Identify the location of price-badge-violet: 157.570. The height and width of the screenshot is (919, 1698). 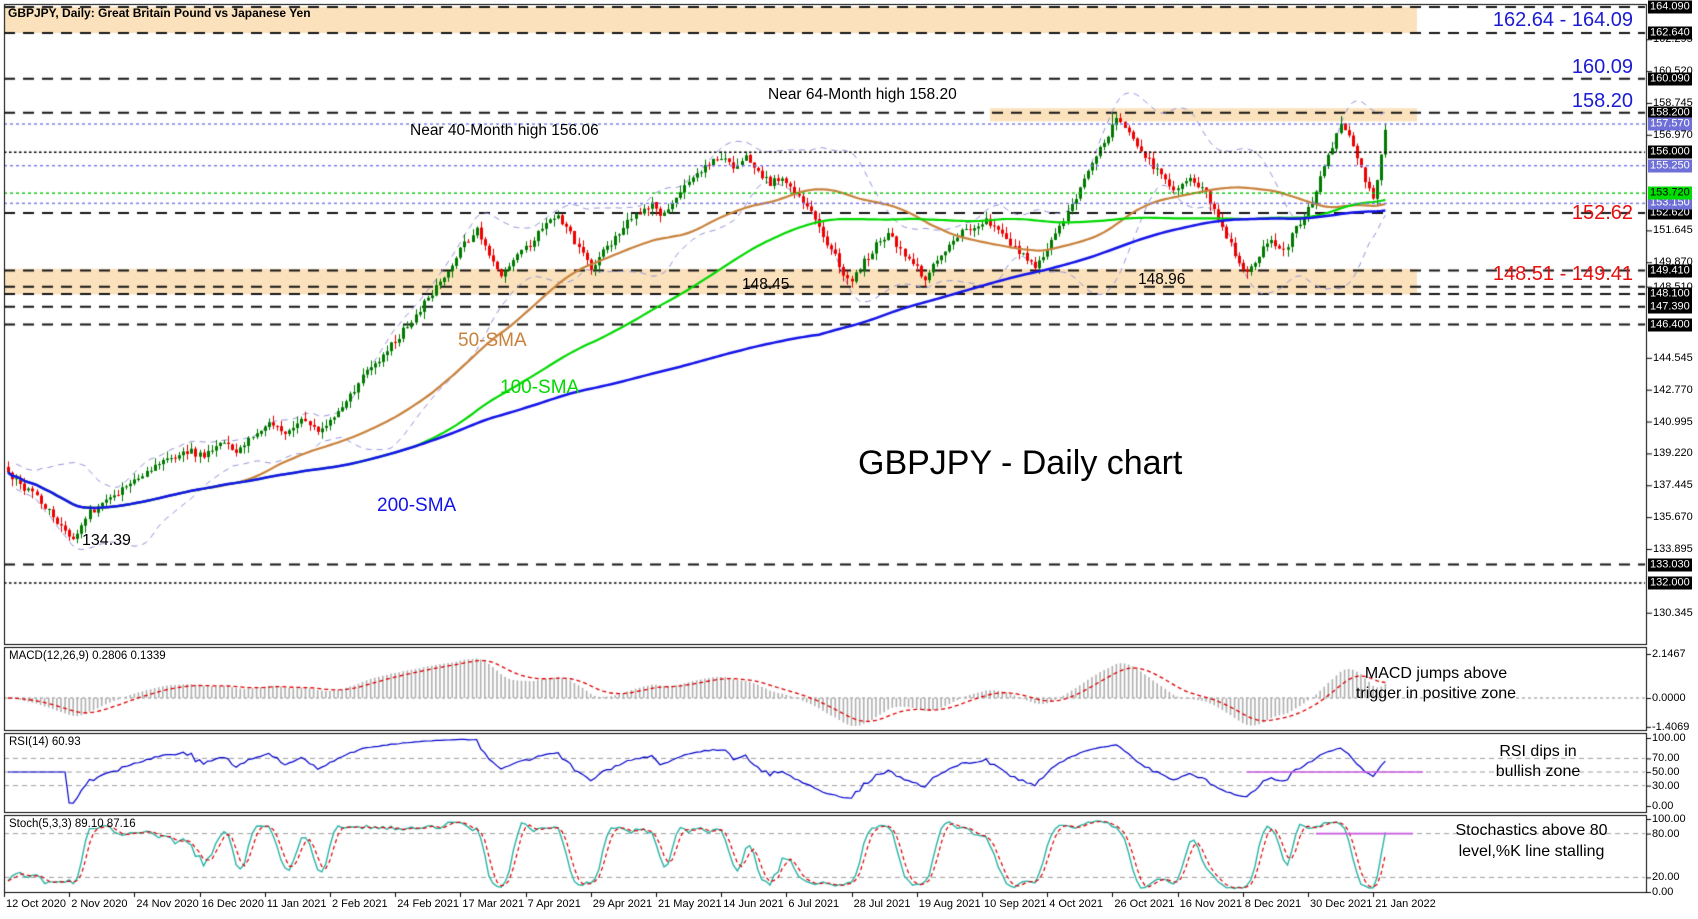
(1670, 124).